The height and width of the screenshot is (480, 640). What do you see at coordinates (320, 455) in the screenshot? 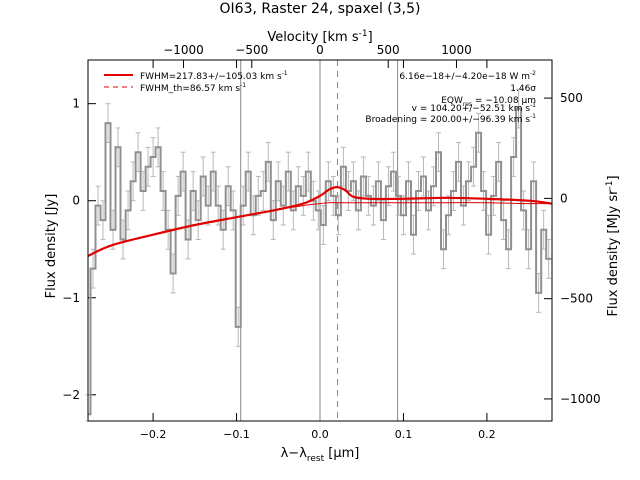
I see `x-axis-label: λ−λrest [μm]` at bounding box center [320, 455].